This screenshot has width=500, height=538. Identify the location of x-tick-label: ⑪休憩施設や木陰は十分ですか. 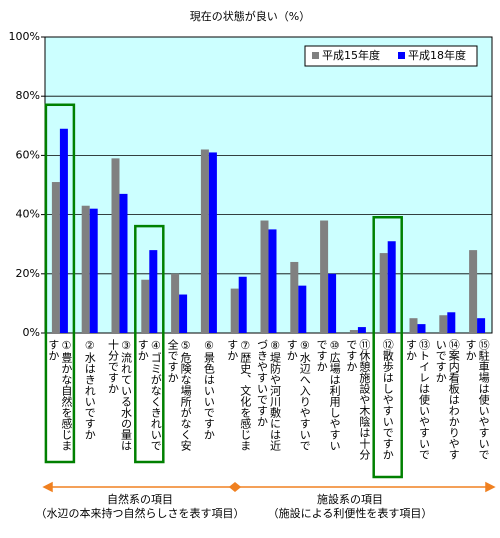
(357, 399).